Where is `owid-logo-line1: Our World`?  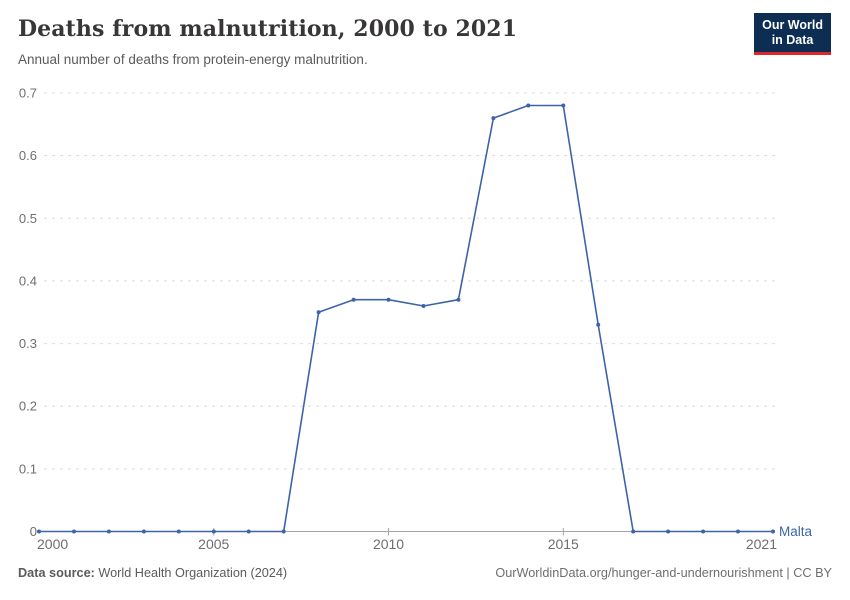
owid-logo-line1: Our World is located at coordinates (792, 25).